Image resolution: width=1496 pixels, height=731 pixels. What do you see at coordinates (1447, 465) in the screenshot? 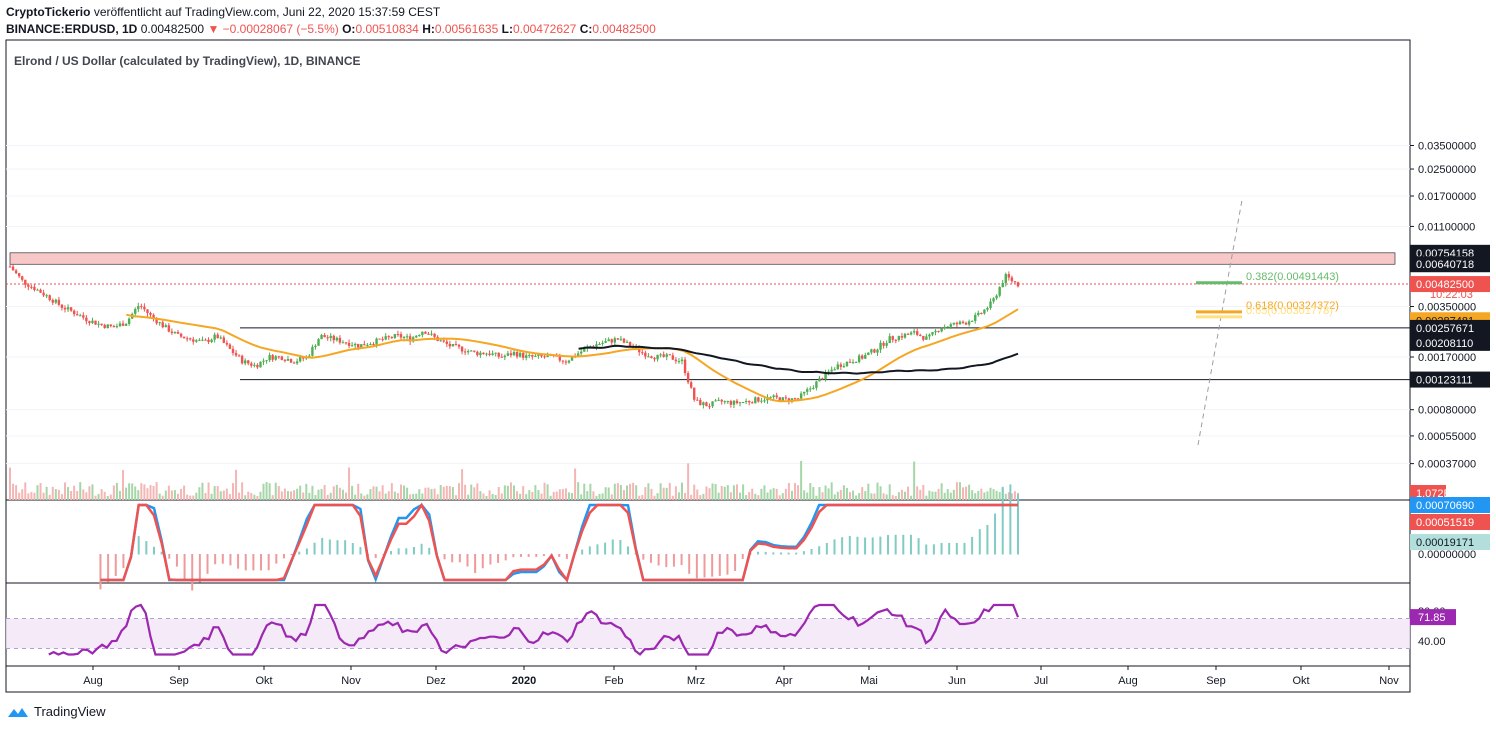
I see `y-tick-label: 0.00037000` at bounding box center [1447, 465].